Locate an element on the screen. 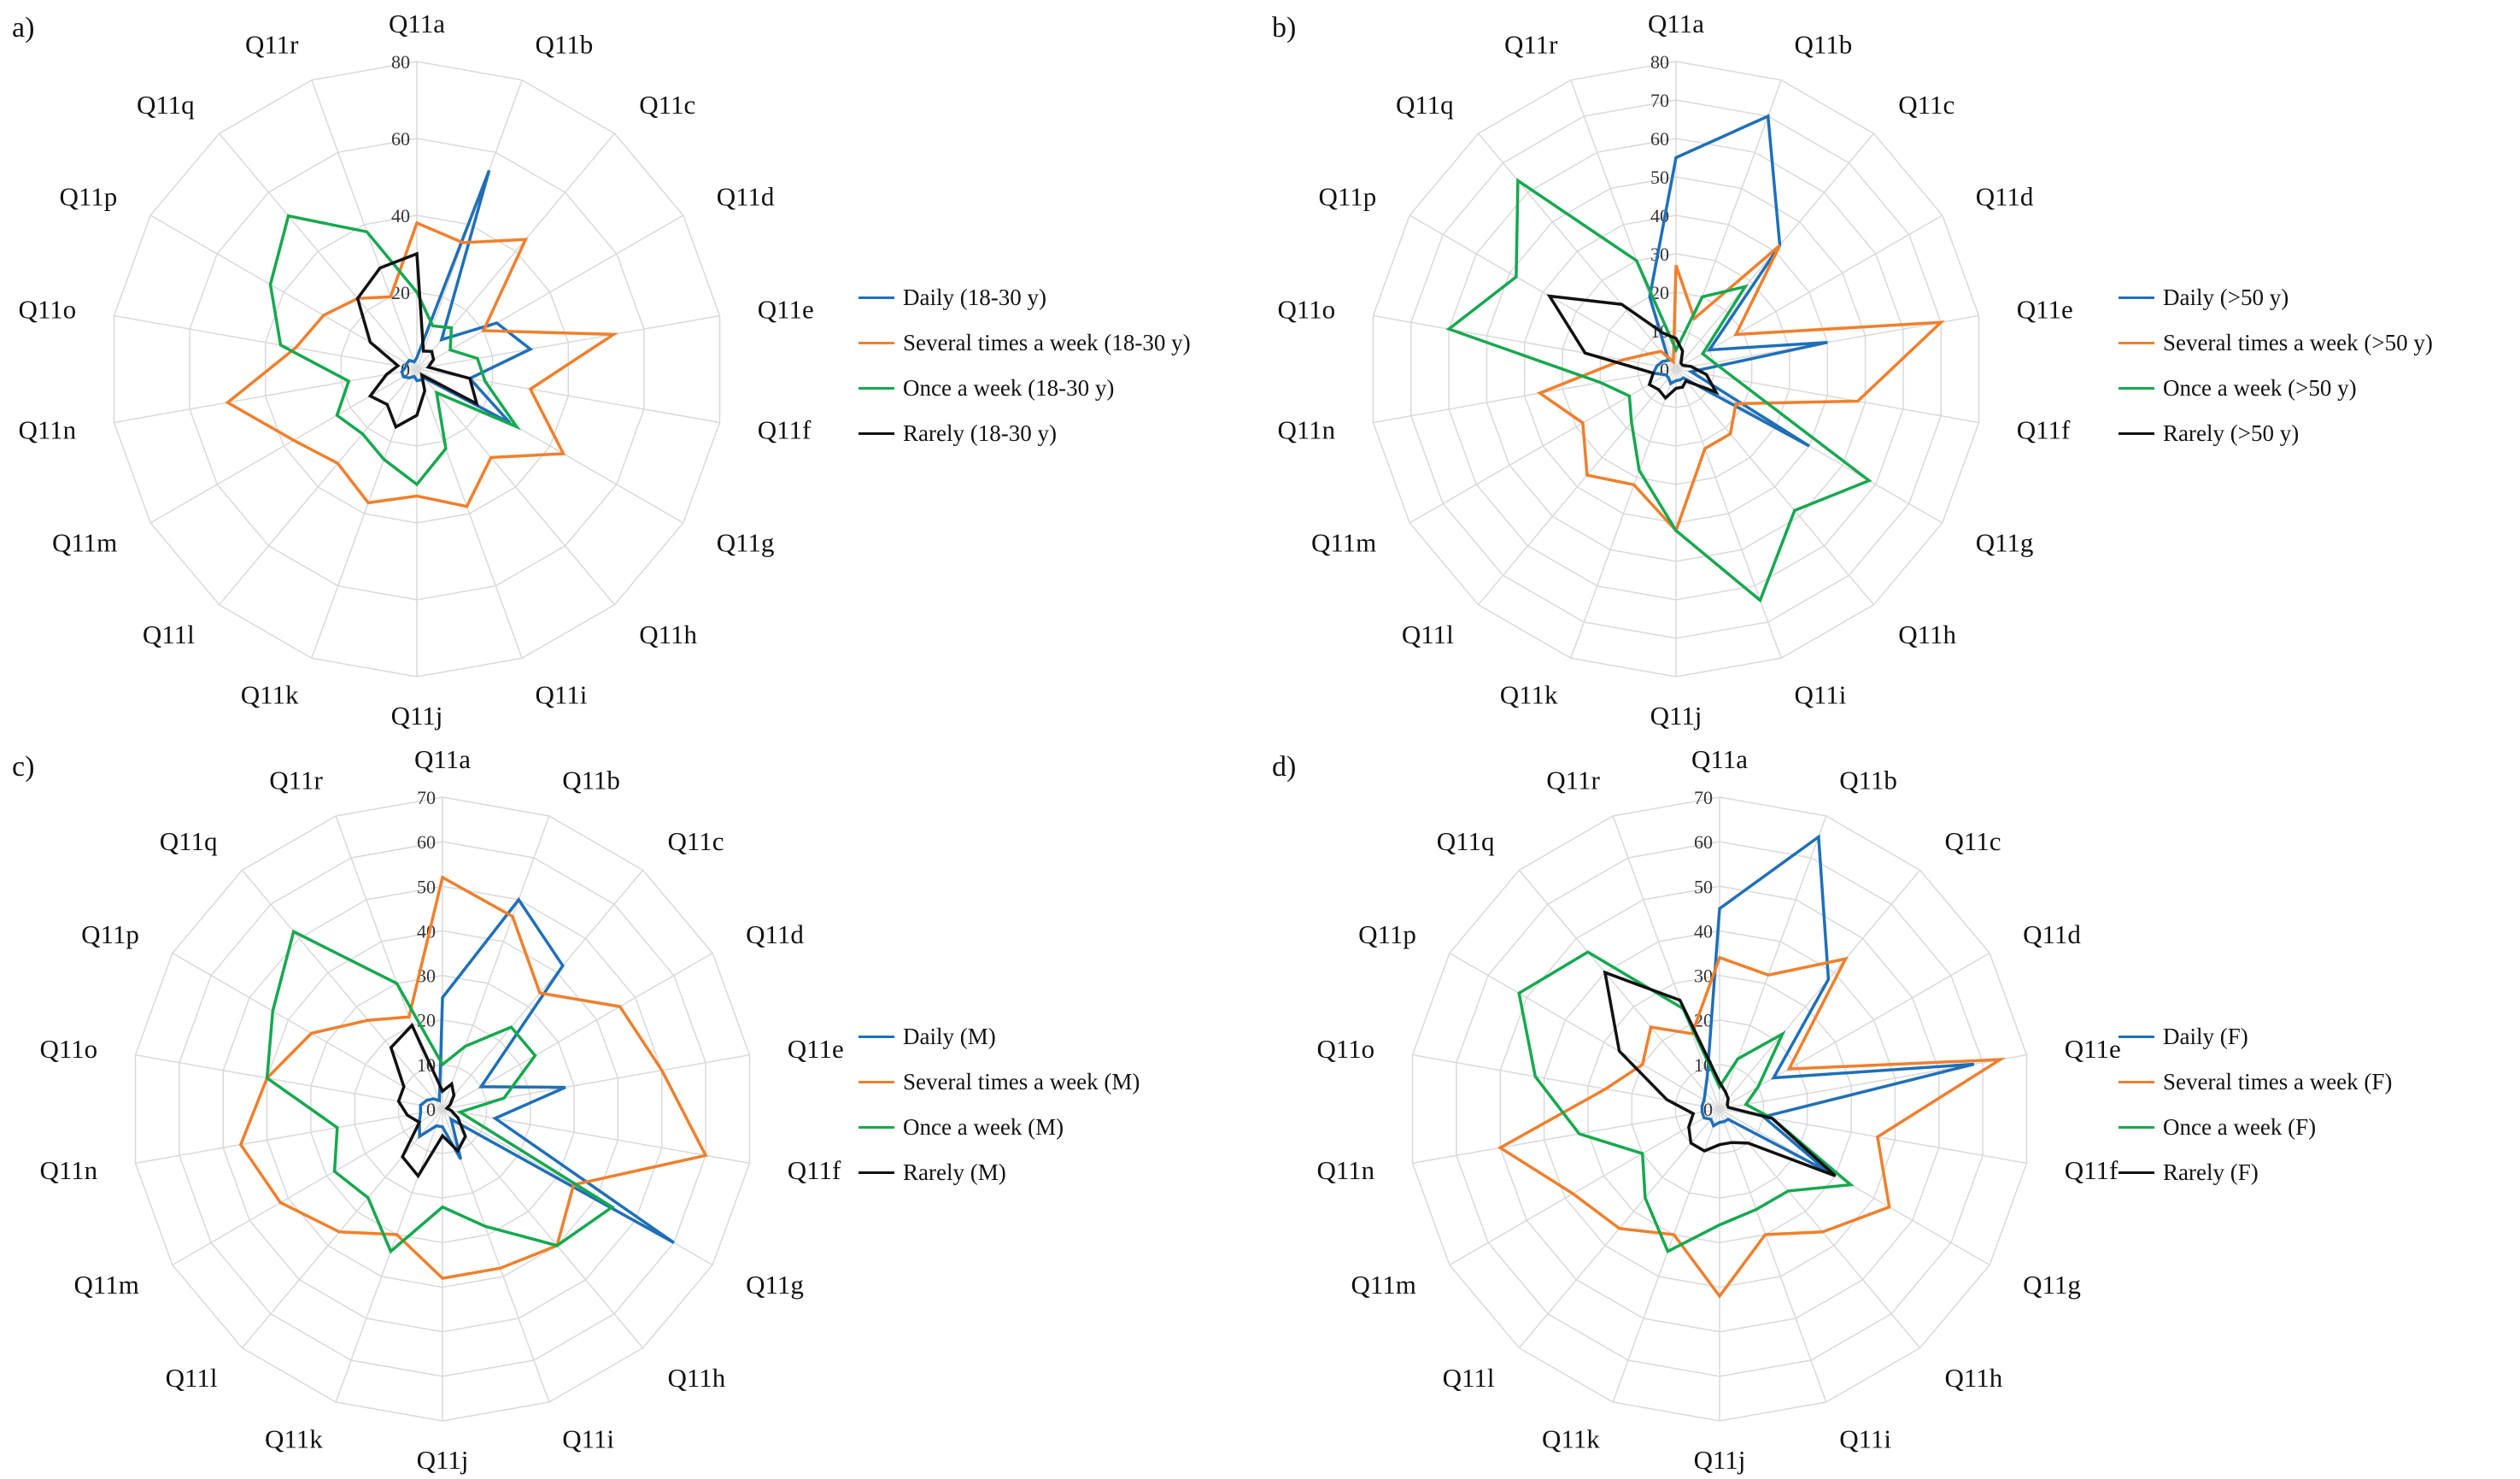 The width and height of the screenshot is (2520, 1479). tick-label: 80 is located at coordinates (1659, 62).